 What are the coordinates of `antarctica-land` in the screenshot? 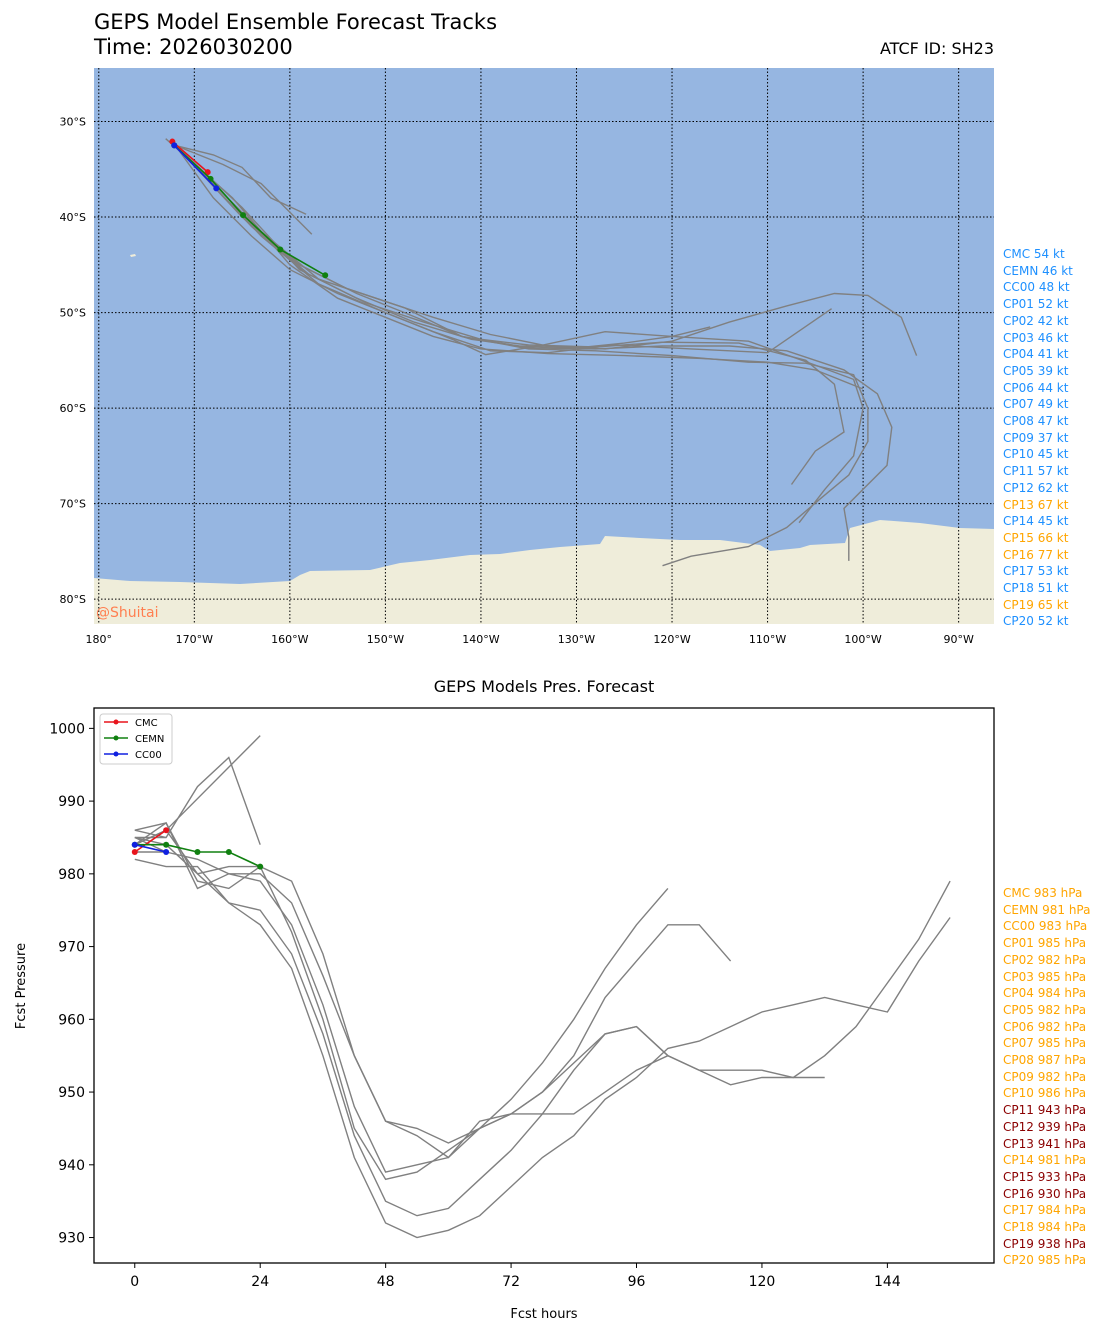 It's located at (544, 572).